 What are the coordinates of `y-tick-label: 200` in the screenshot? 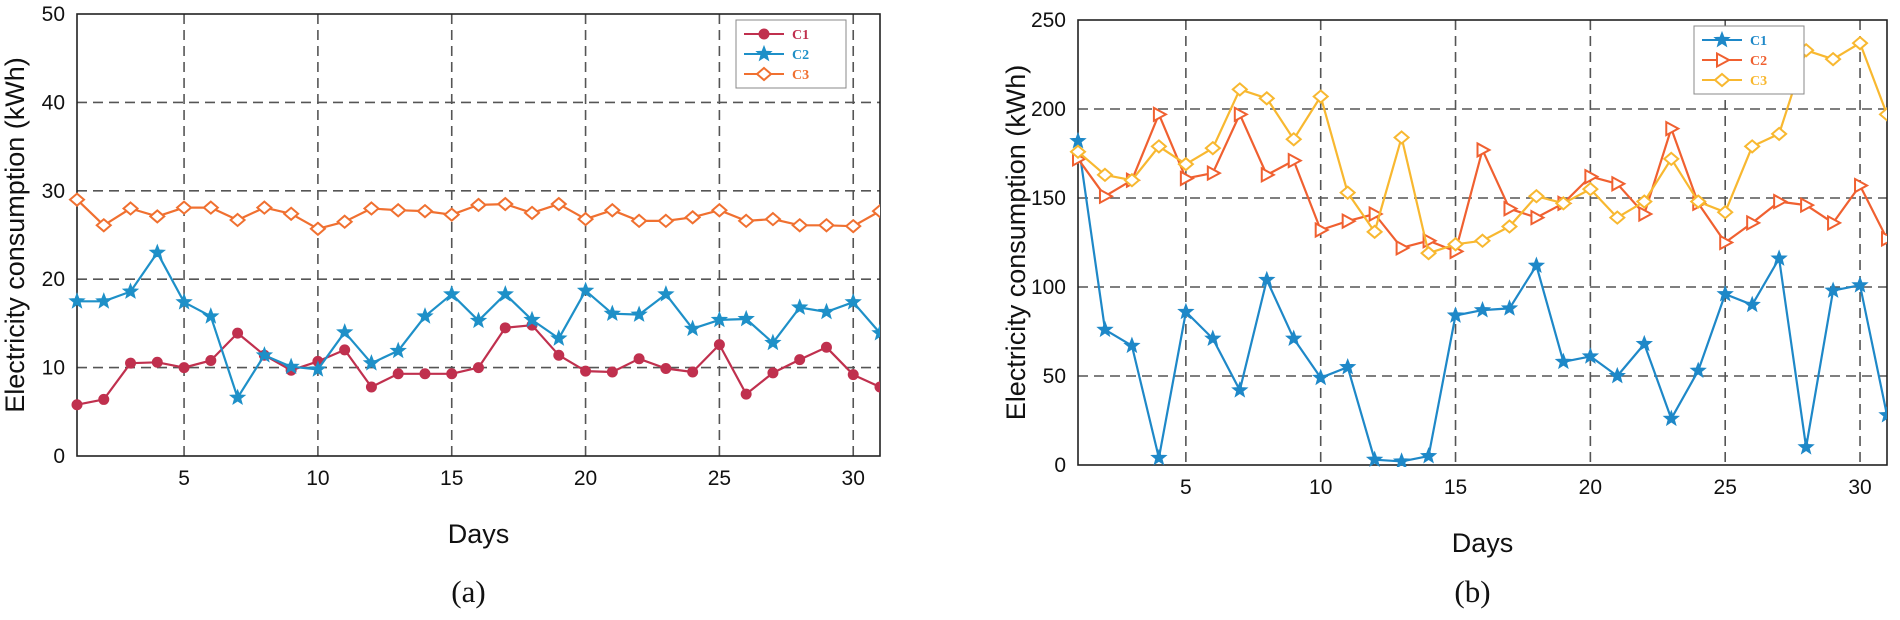 It's located at (1048, 109).